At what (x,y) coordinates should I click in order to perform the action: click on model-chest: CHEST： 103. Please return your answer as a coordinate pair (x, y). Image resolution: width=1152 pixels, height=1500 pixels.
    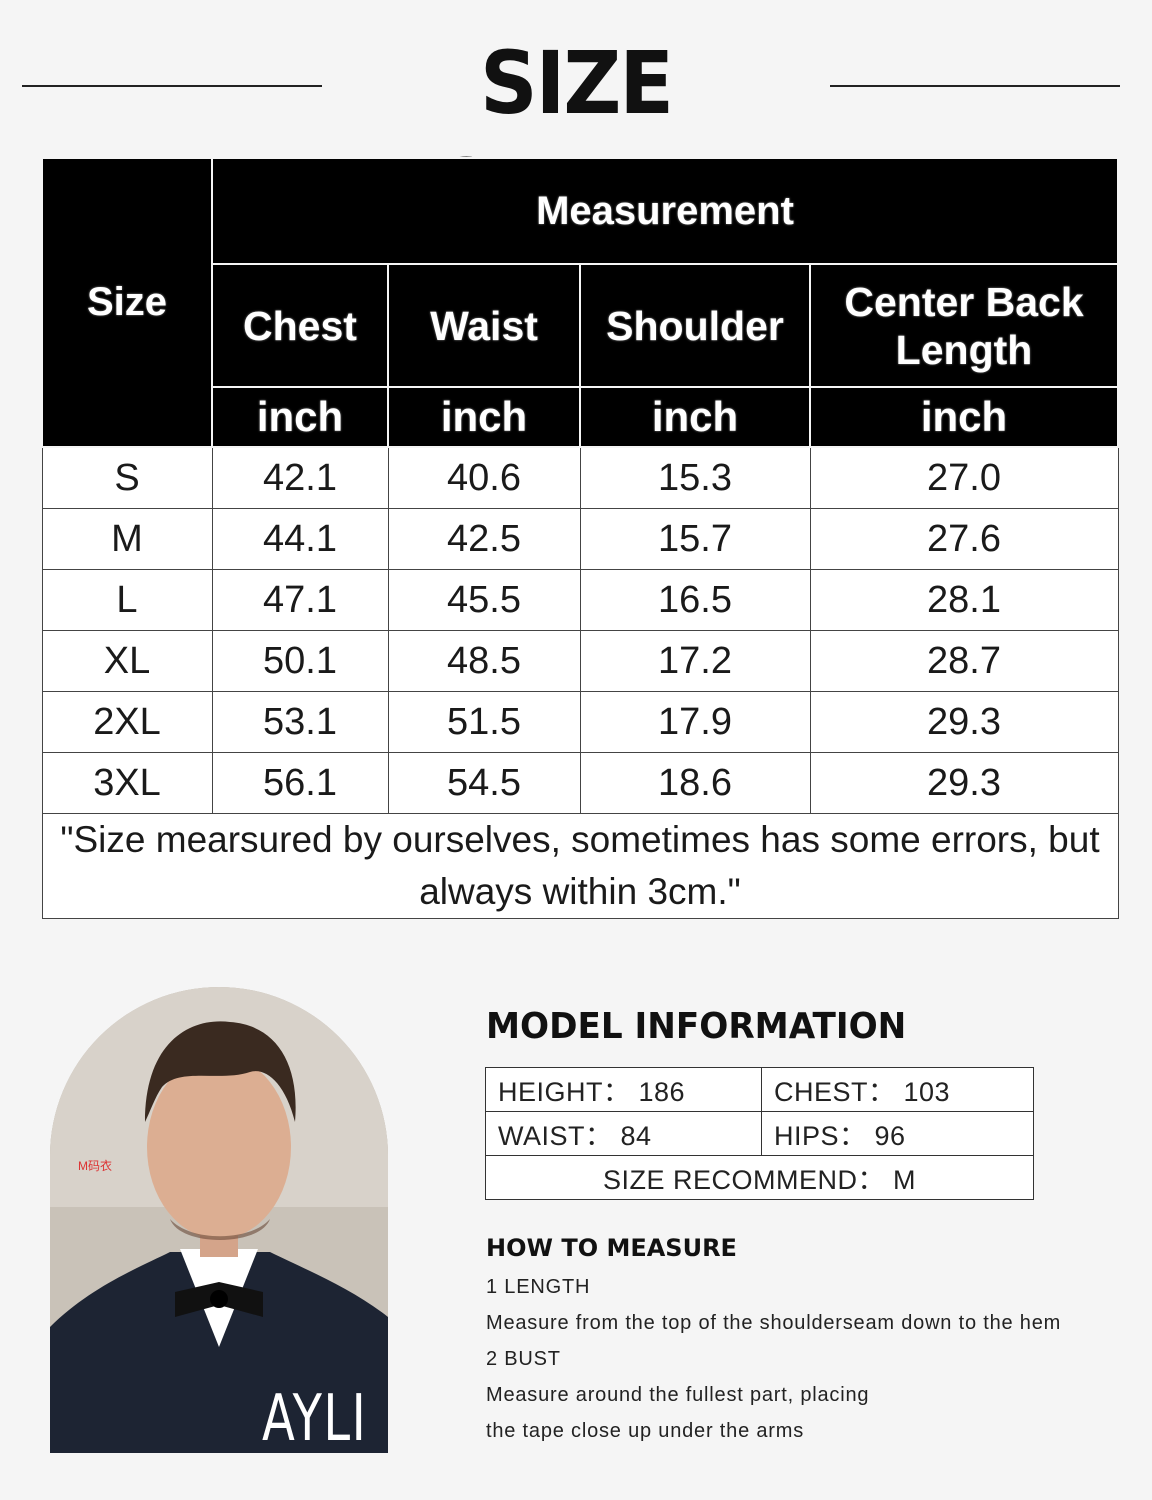
    Looking at the image, I should click on (897, 1089).